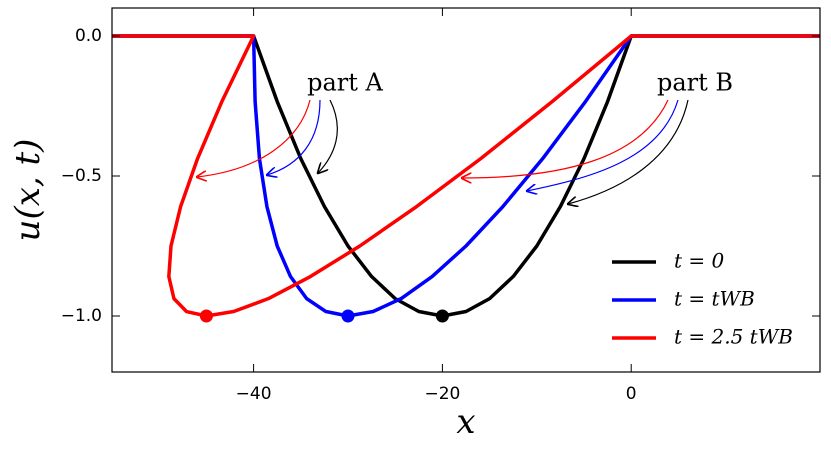 The image size is (831, 450). Describe the element at coordinates (733, 337) in the screenshot. I see `legend-label: t = 2.5 tWB` at that location.